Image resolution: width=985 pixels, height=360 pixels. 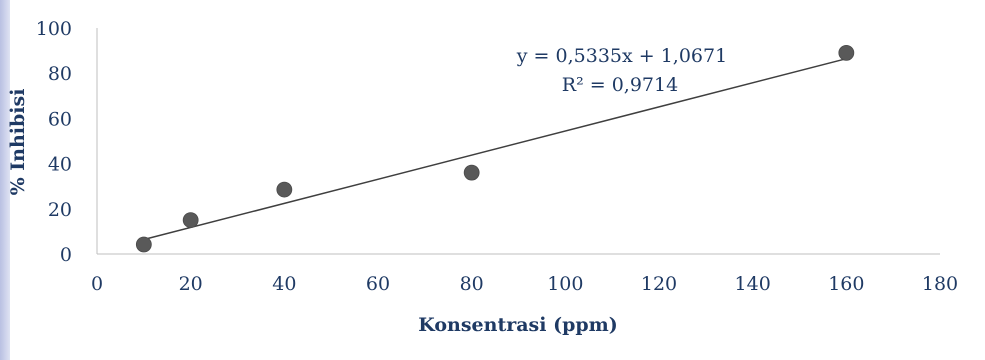 What do you see at coordinates (191, 284) in the screenshot?
I see `x-tick-label: 20` at bounding box center [191, 284].